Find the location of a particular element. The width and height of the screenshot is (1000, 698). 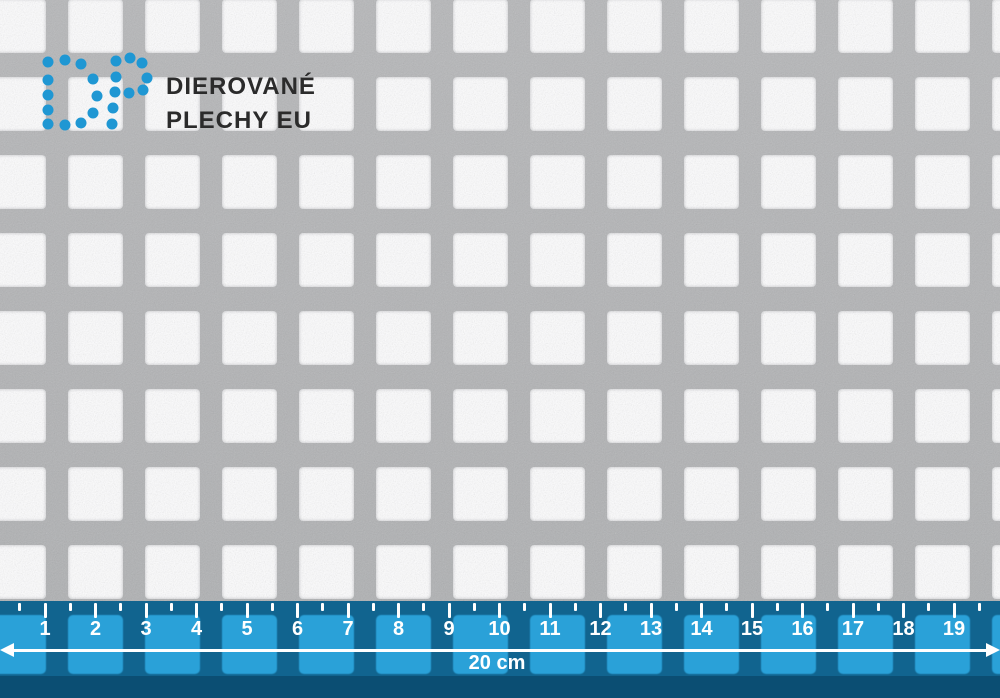

ruler-number: 6 is located at coordinates (297, 629).